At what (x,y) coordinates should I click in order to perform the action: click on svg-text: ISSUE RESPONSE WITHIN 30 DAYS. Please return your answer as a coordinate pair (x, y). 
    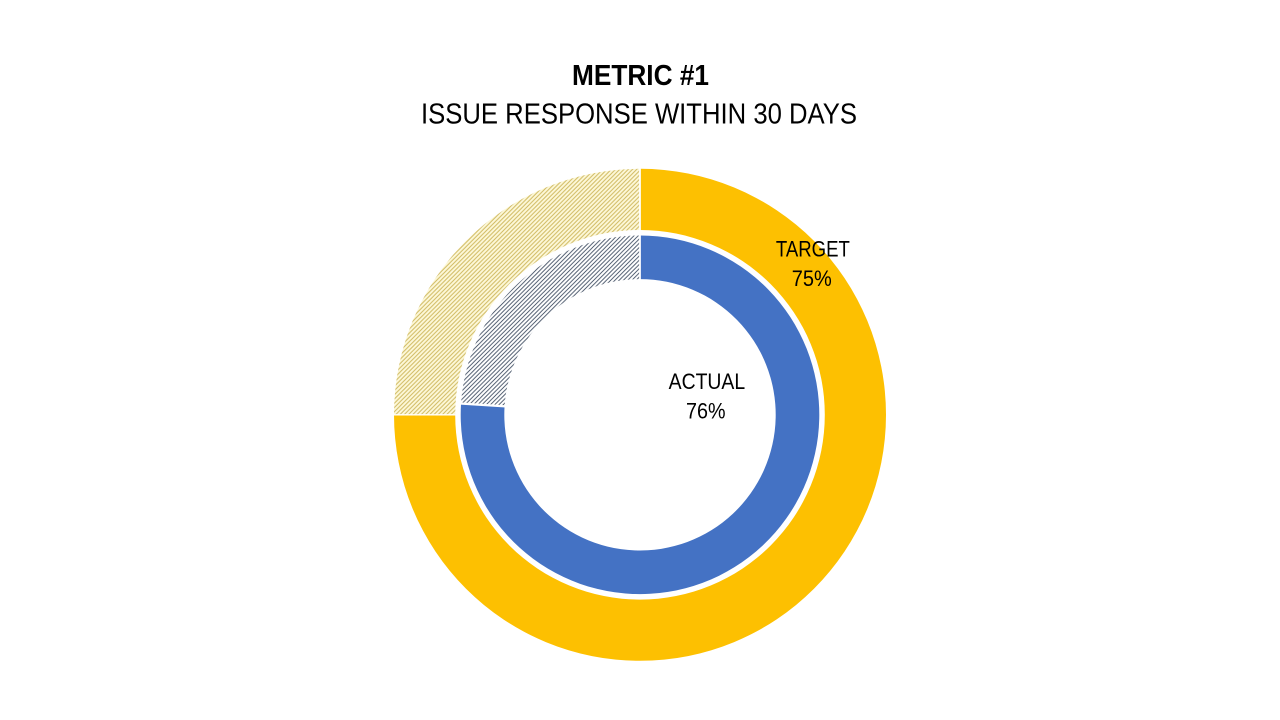
    Looking at the image, I should click on (639, 114).